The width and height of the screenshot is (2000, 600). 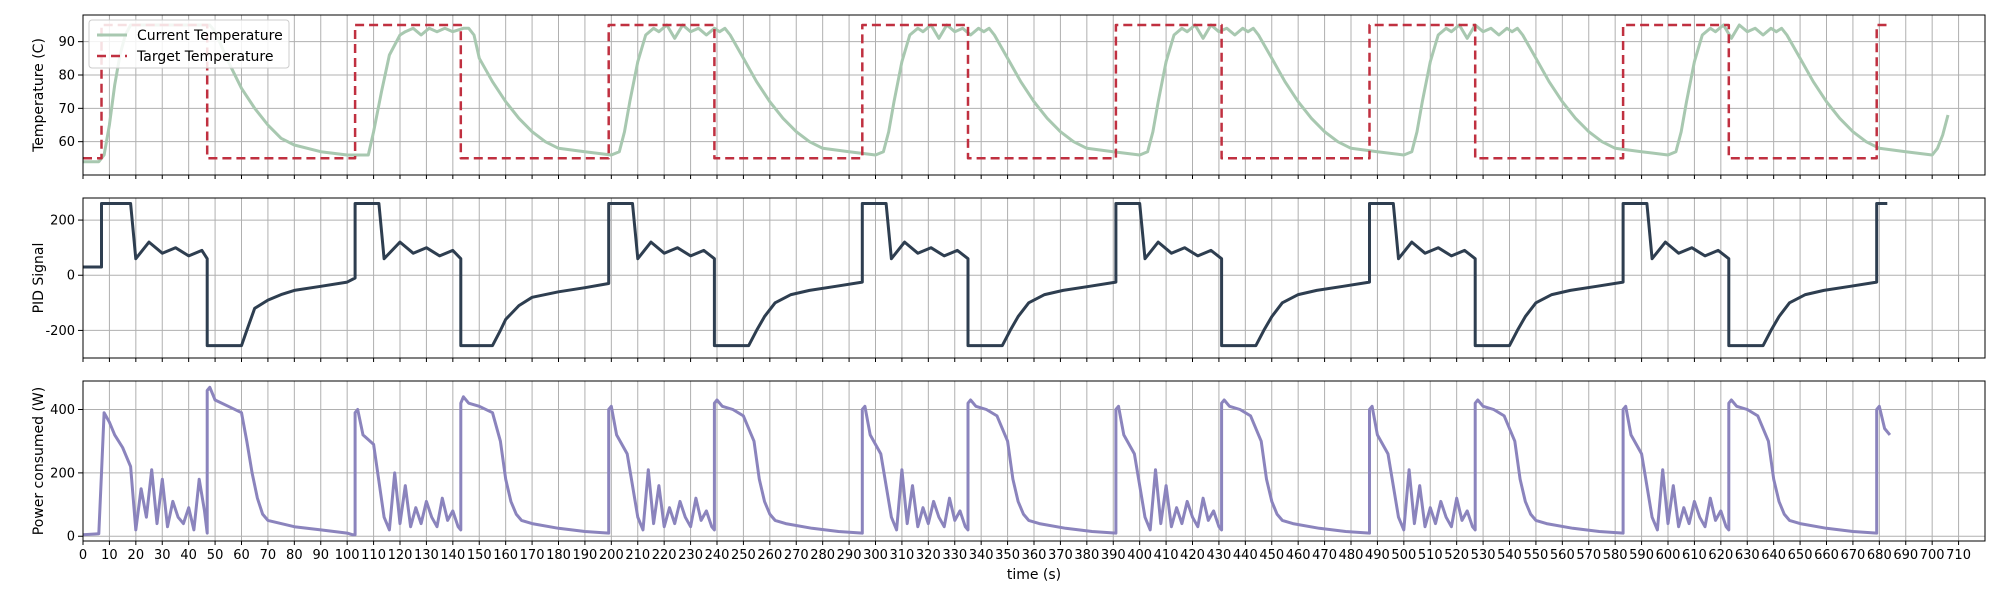 I want to click on x-tick-label: 130, so click(x=426, y=555).